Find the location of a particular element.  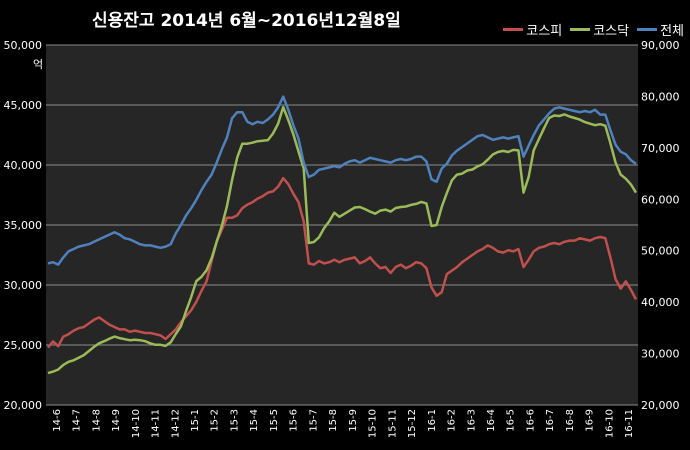

x-tick-label: 14-7 is located at coordinates (77, 420).